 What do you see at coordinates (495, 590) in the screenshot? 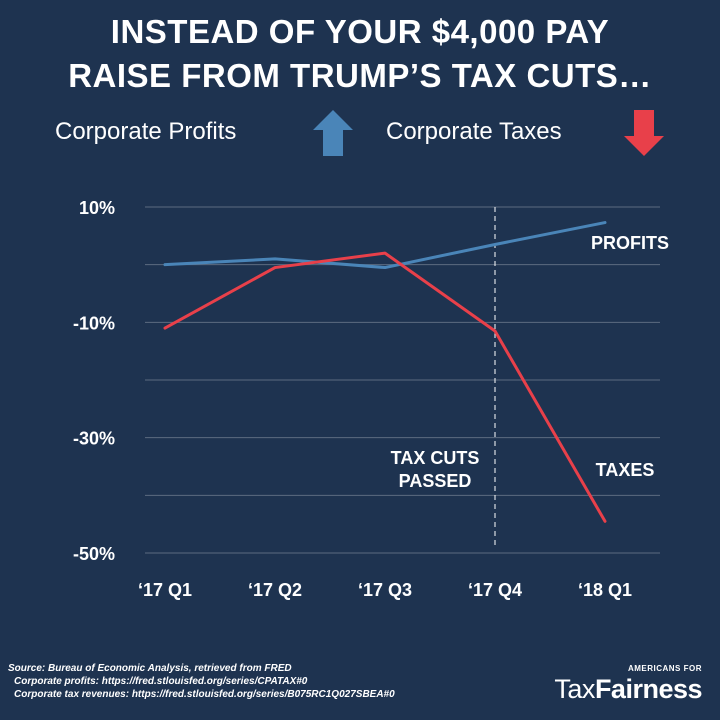
I see `x-tick-label: ‘17 Q4` at bounding box center [495, 590].